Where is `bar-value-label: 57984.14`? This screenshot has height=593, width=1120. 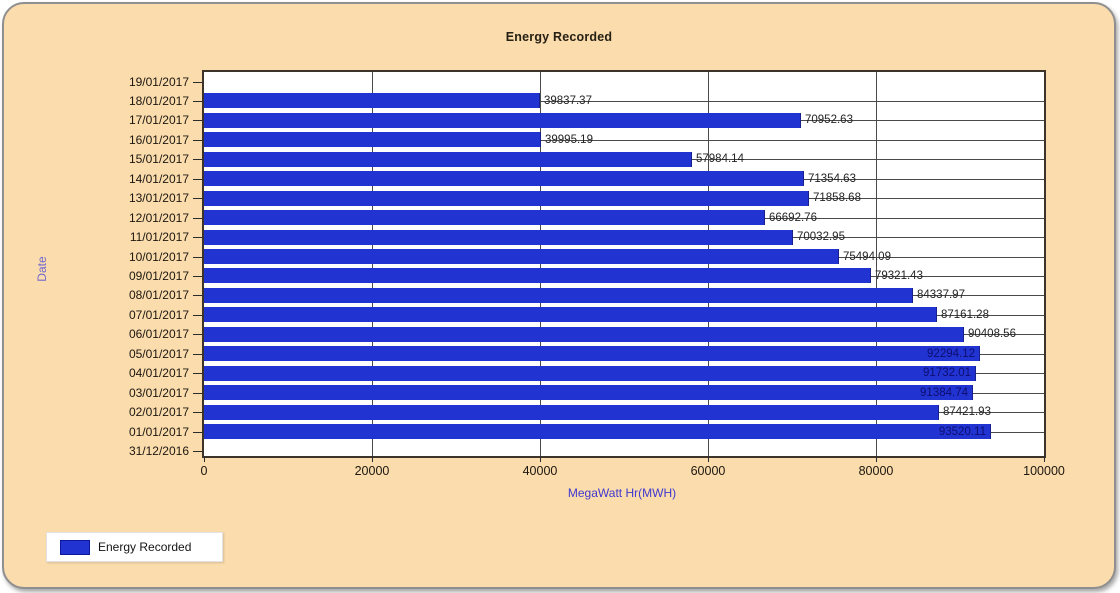 bar-value-label: 57984.14 is located at coordinates (720, 159).